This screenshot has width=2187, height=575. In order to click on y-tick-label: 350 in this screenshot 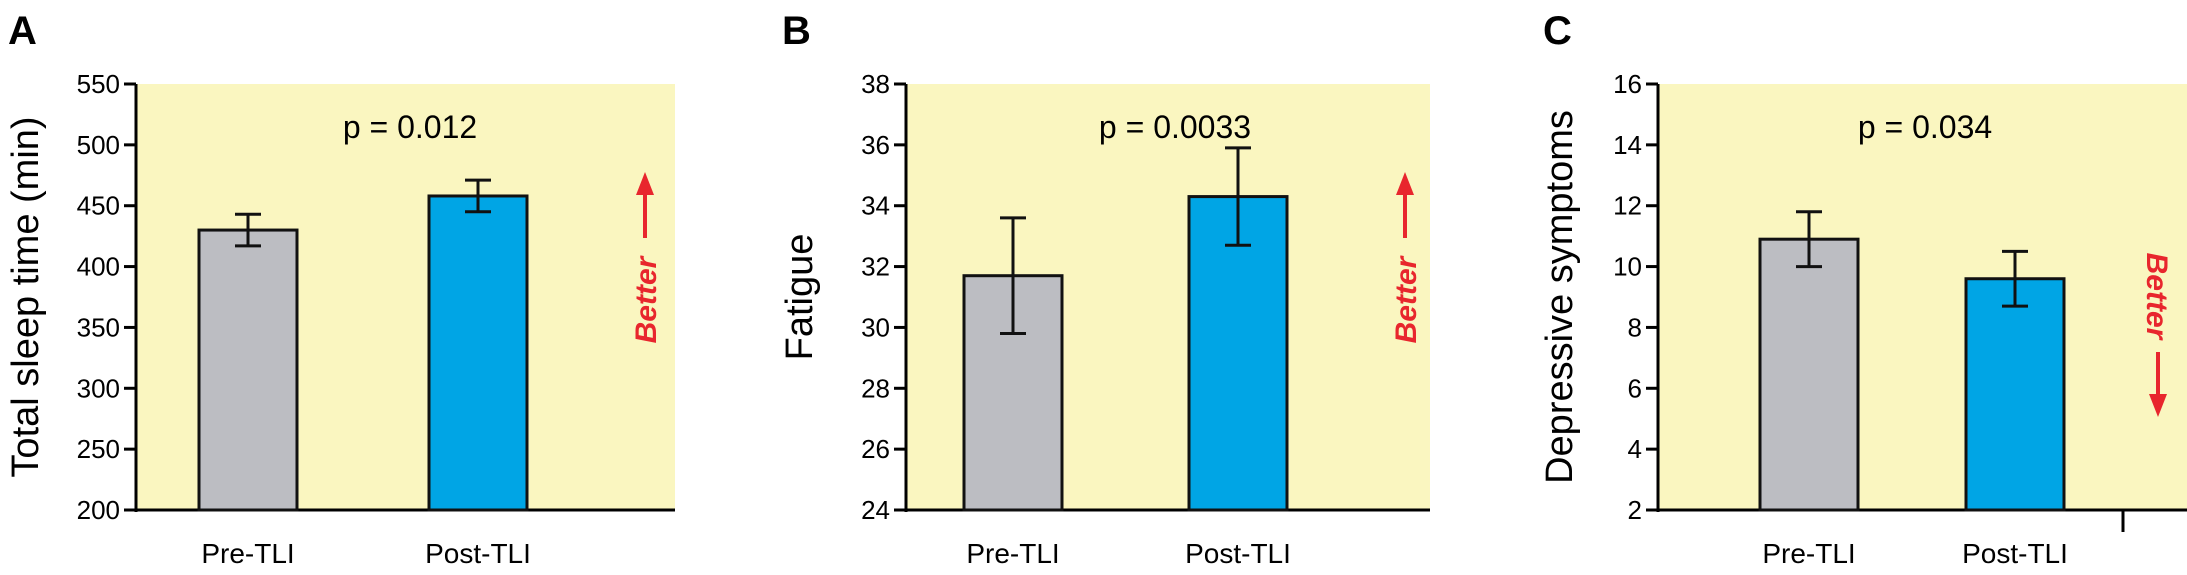, I will do `click(98, 327)`.